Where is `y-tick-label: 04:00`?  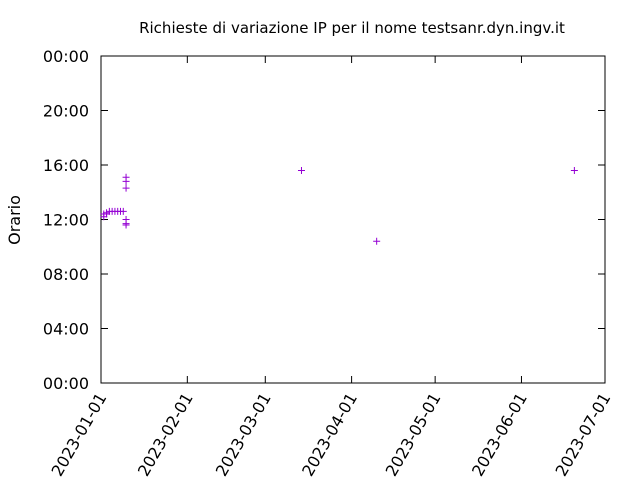 y-tick-label: 04:00 is located at coordinates (66, 329).